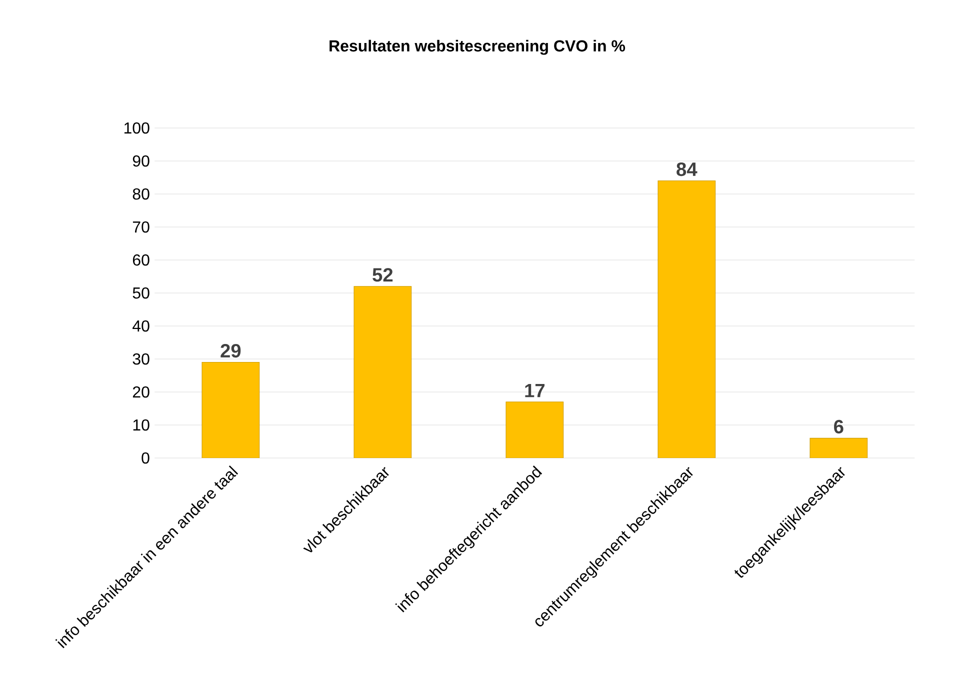 This screenshot has width=954, height=698. What do you see at coordinates (141, 359) in the screenshot?
I see `y-tick-label: 30` at bounding box center [141, 359].